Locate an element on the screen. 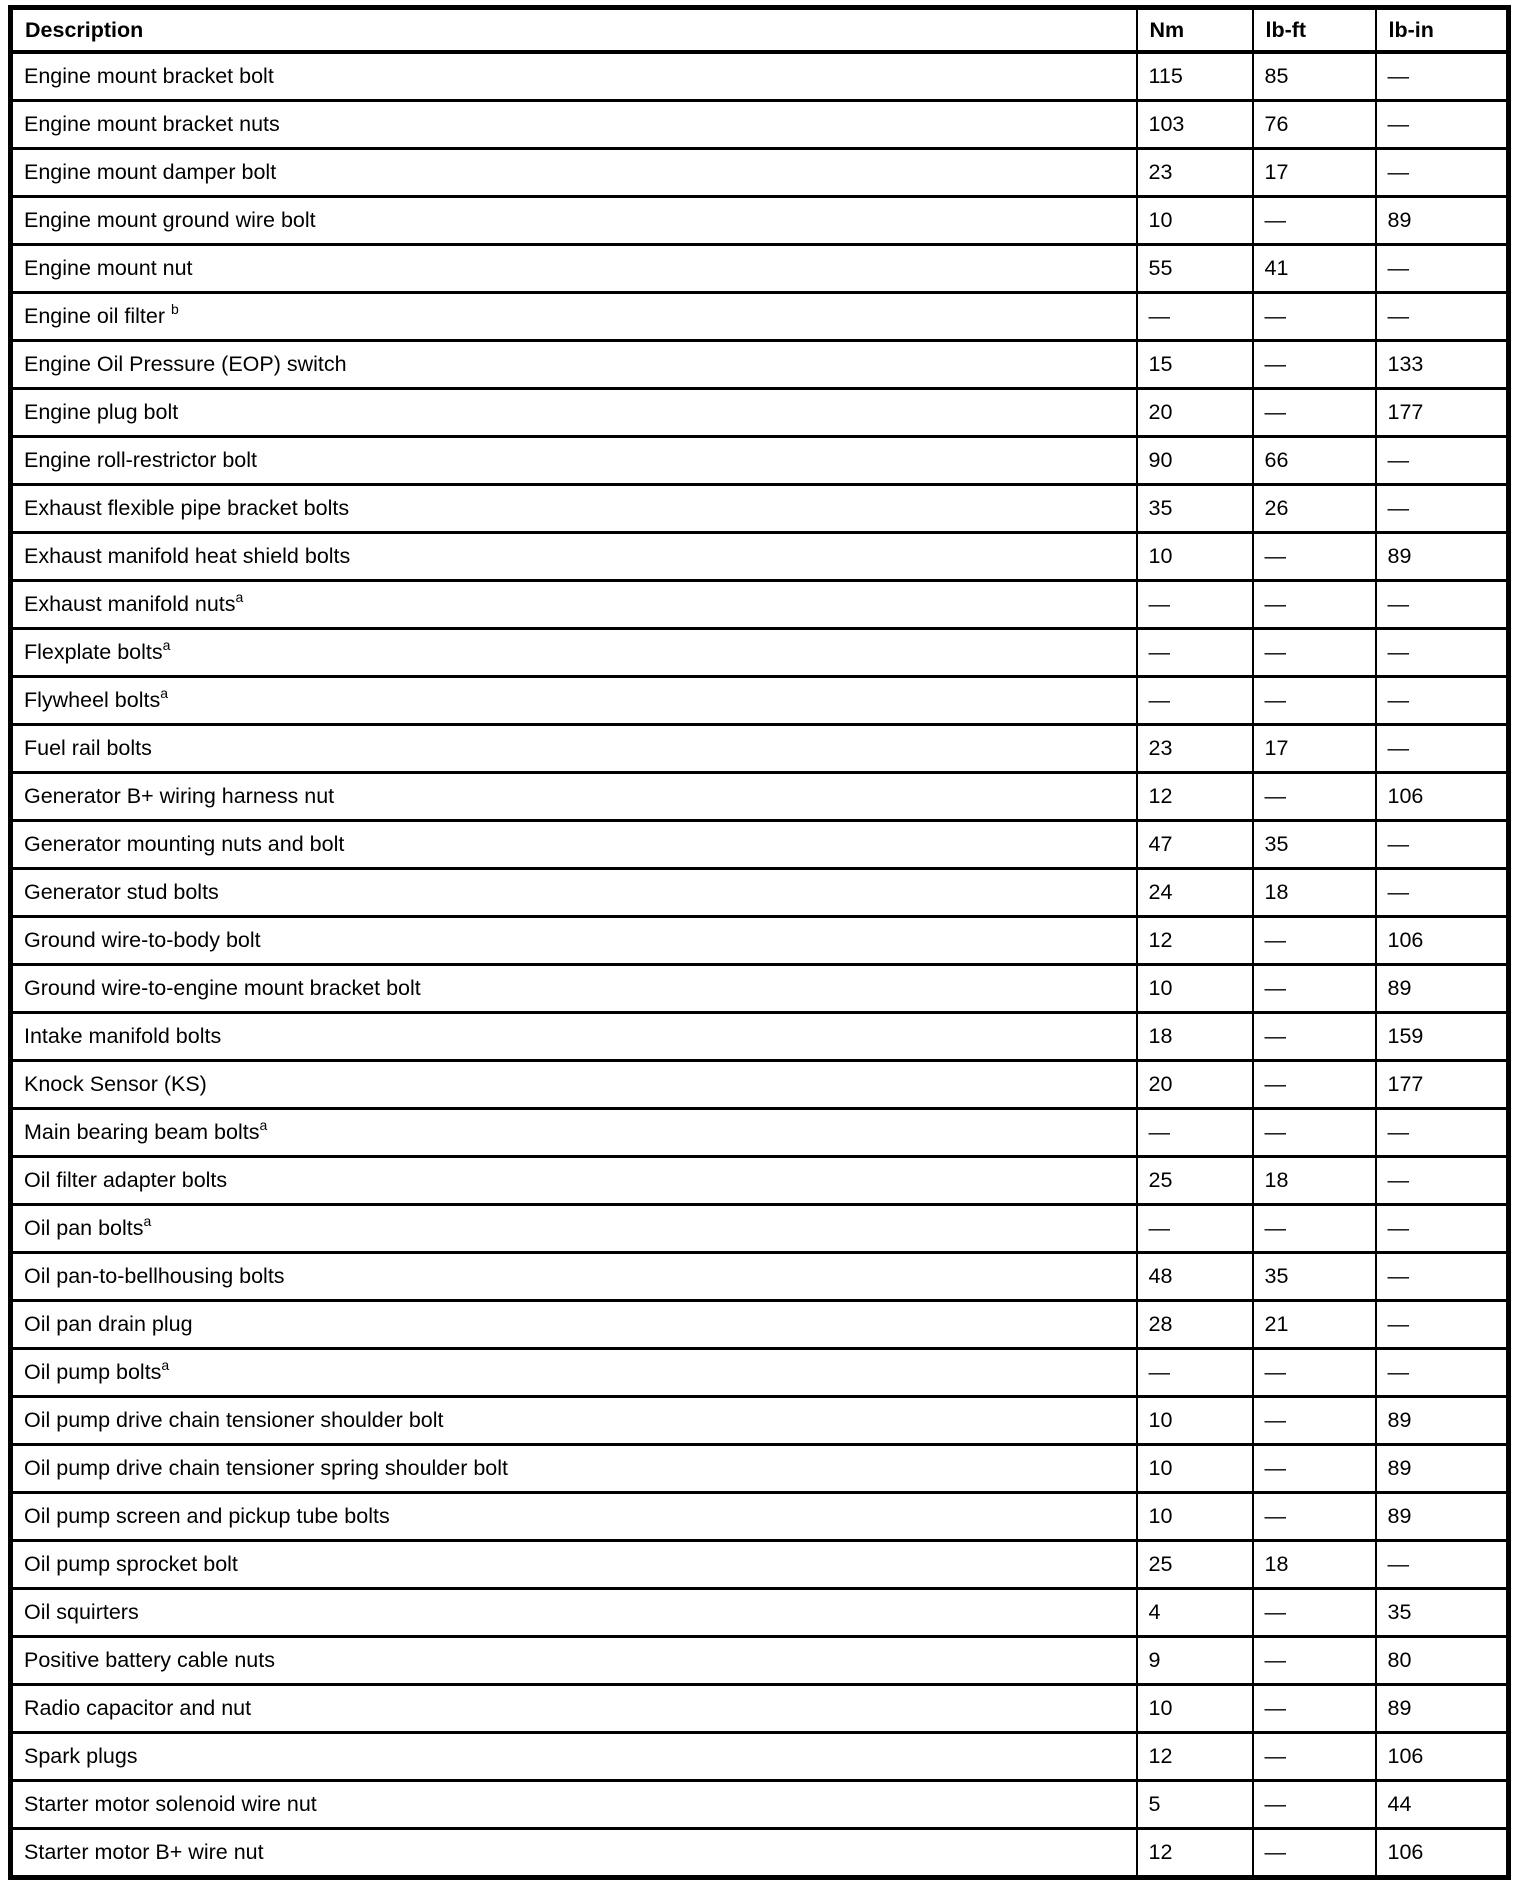 This screenshot has width=1520, height=1902. table-row: Engine roll-restrictor bolt 90 66 — is located at coordinates (759, 460).